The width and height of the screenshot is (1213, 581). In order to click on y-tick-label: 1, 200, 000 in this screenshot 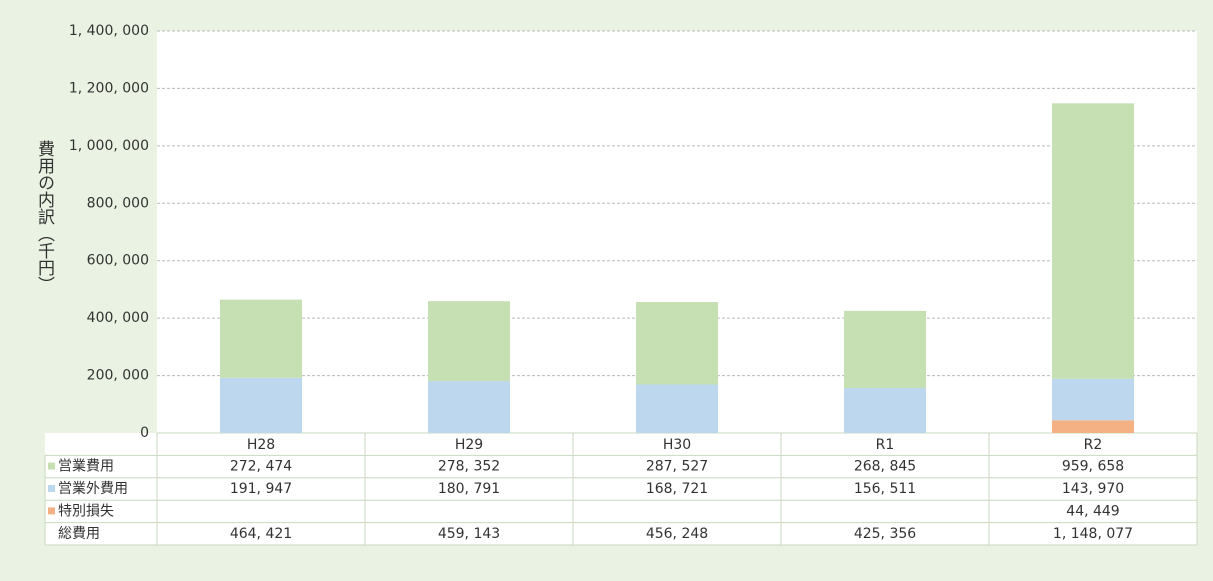, I will do `click(109, 88)`.